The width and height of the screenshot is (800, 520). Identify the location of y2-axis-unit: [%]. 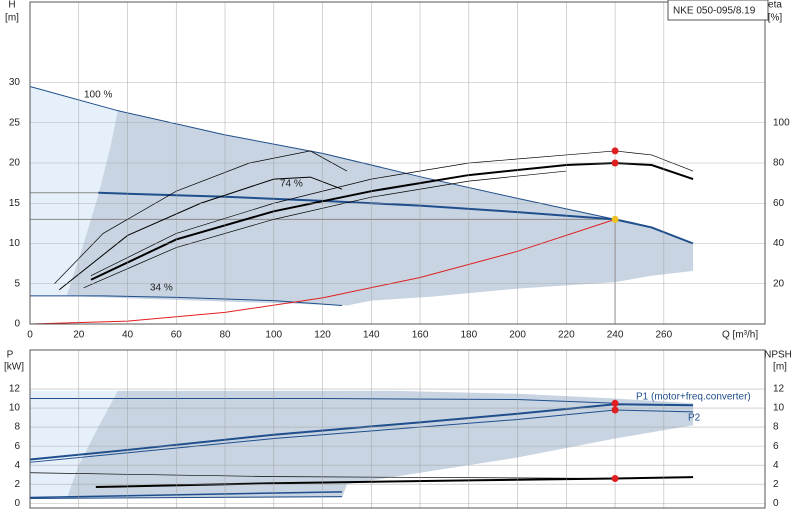
(775, 18).